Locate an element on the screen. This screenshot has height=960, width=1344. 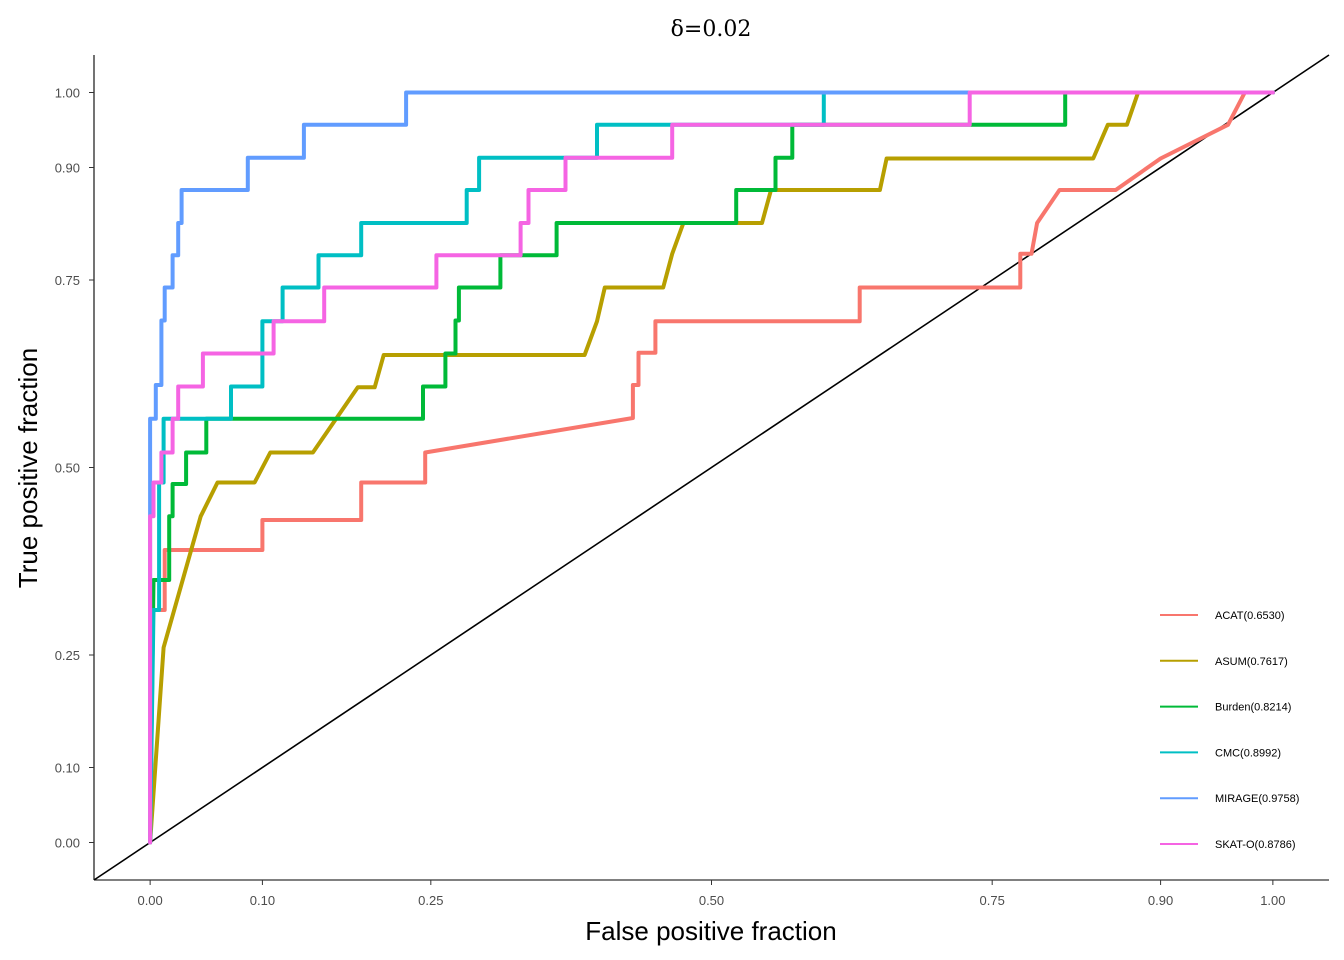
y-tick-label-1: 0.10 is located at coordinates (67, 768).